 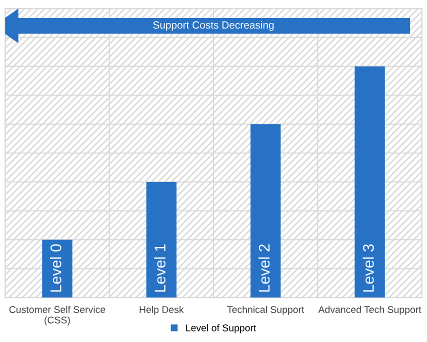 I want to click on x-tick-label: Help Desk, so click(x=162, y=310).